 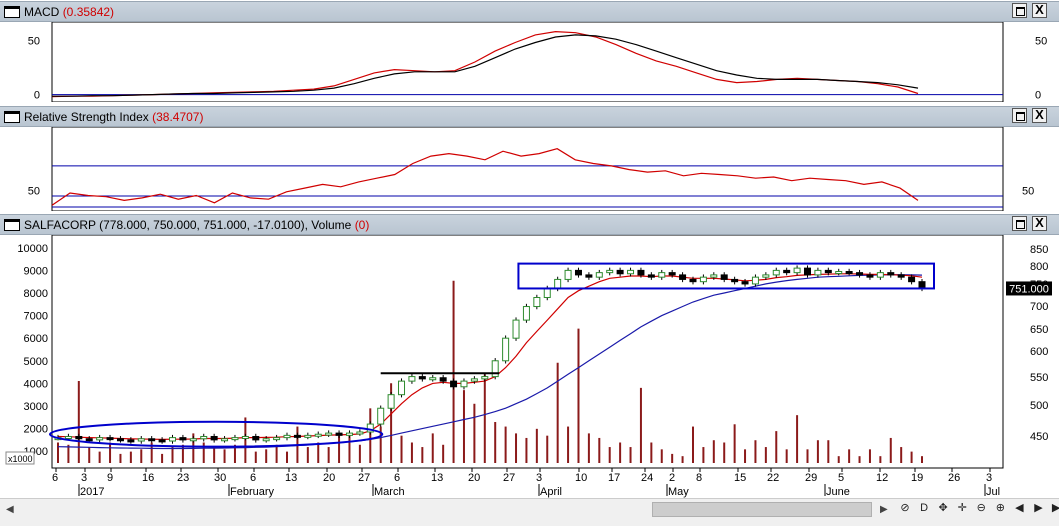 What do you see at coordinates (10, 509) in the screenshot?
I see `scroll-left-arrow-icon: ◀` at bounding box center [10, 509].